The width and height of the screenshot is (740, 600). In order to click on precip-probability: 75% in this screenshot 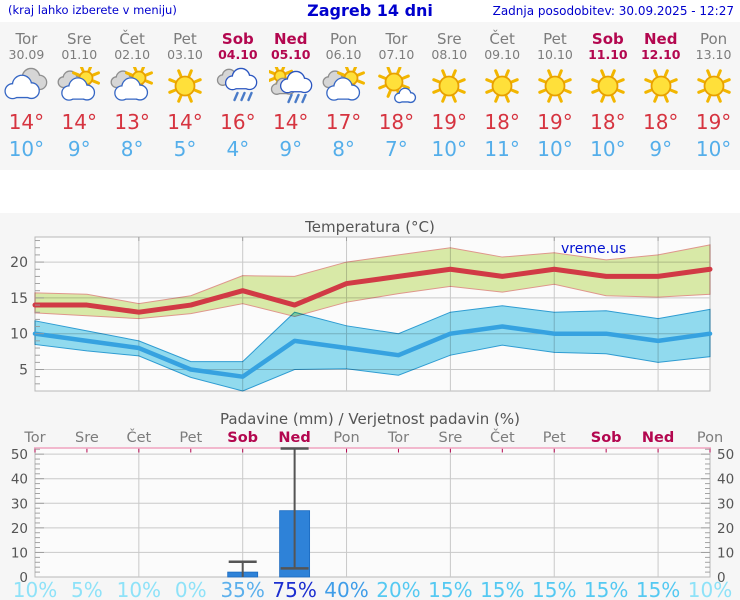, I will do `click(294, 589)`.